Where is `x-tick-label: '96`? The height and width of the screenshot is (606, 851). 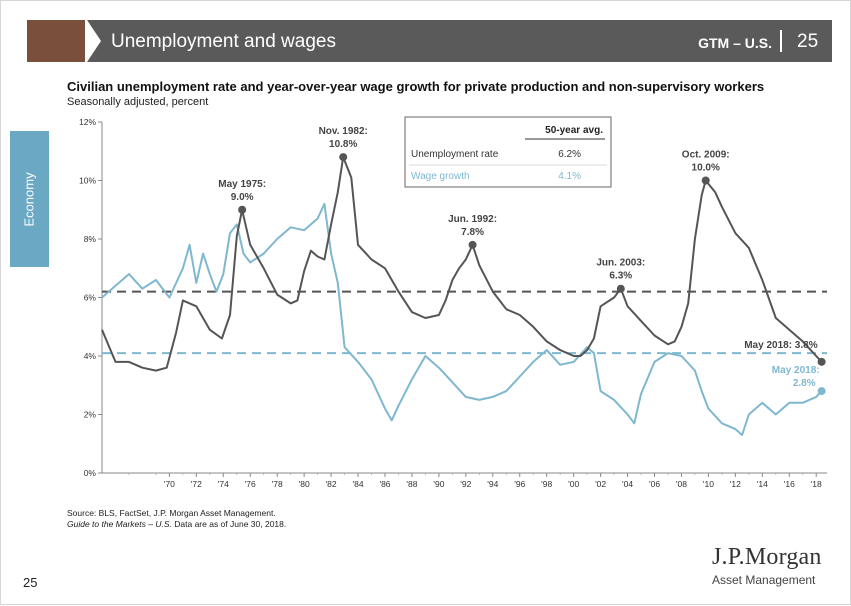 x-tick-label: '96 is located at coordinates (519, 484).